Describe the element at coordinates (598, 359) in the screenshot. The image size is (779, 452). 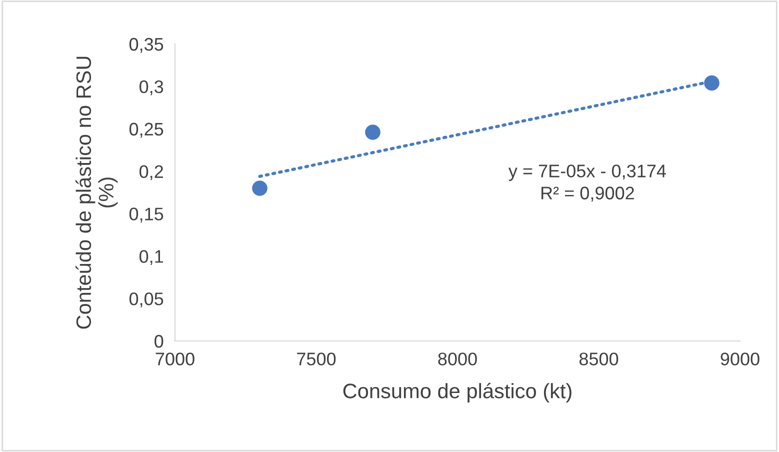
I see `x-tick-label: 8500` at that location.